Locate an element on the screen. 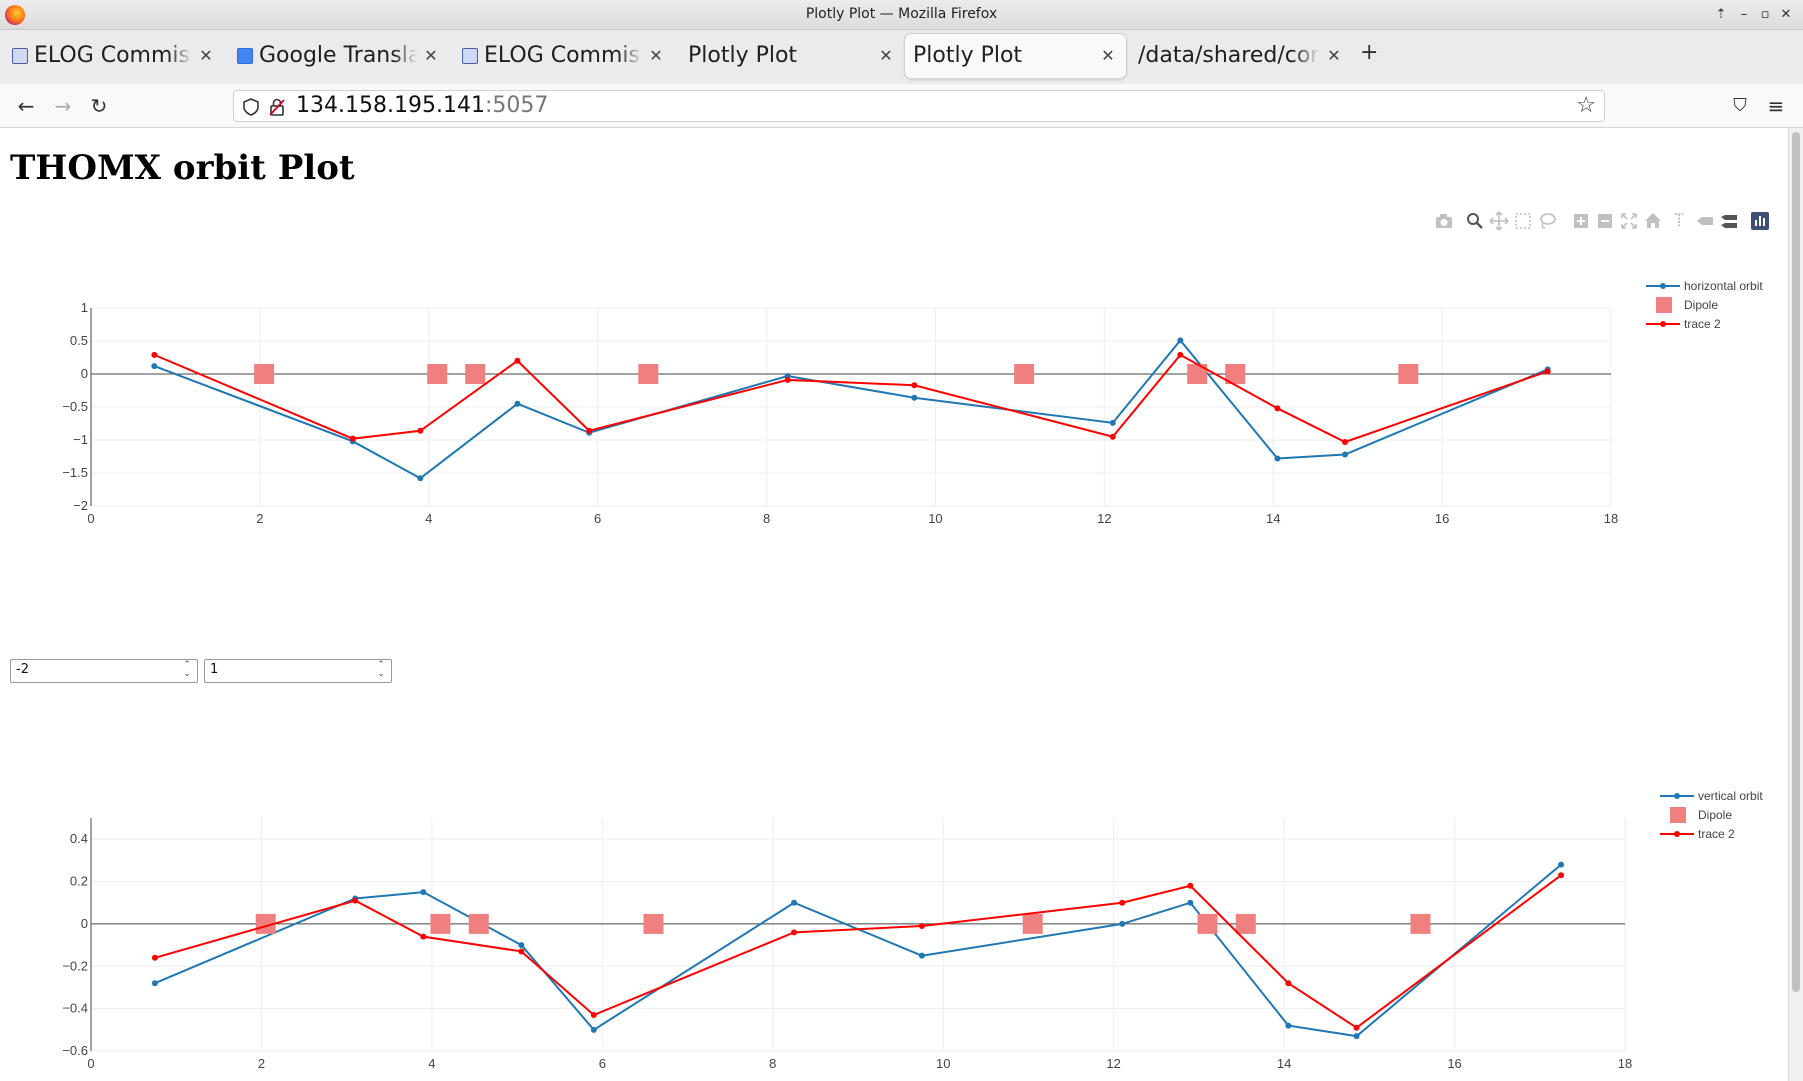  legend-label: horizontal orbit is located at coordinates (1723, 286).